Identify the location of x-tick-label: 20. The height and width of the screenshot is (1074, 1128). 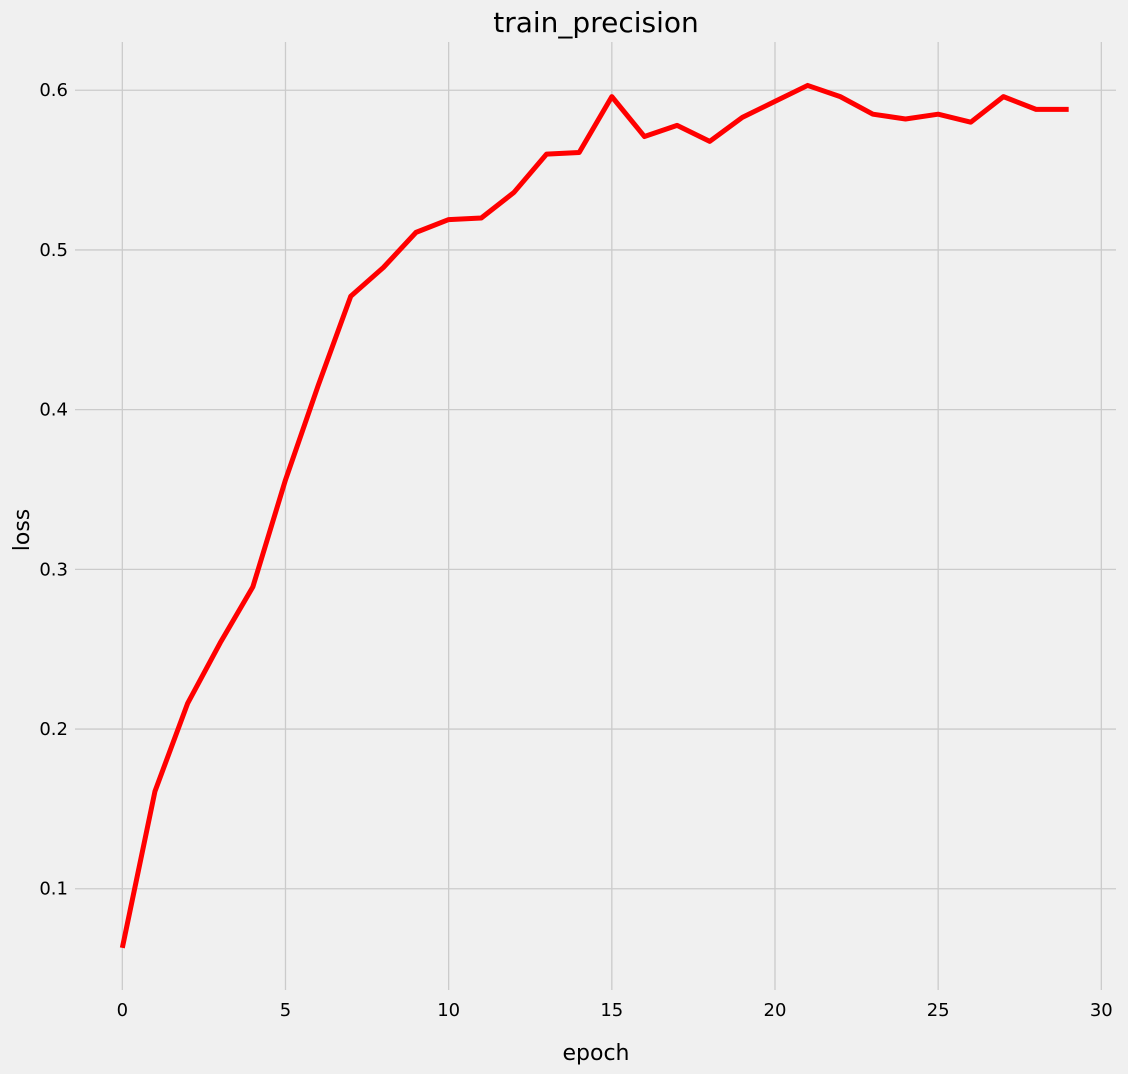
(775, 1010).